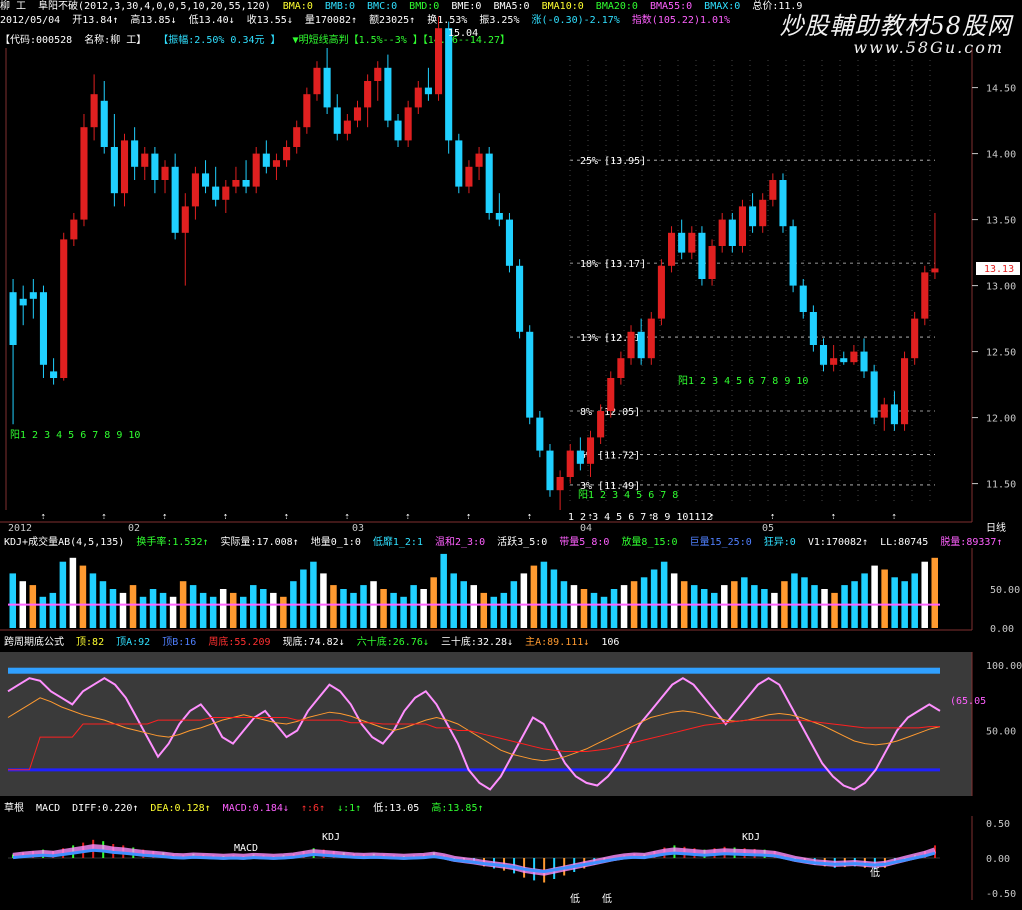 The image size is (1022, 910). What do you see at coordinates (875, 872) in the screenshot?
I see `macd-mark-5: 低` at bounding box center [875, 872].